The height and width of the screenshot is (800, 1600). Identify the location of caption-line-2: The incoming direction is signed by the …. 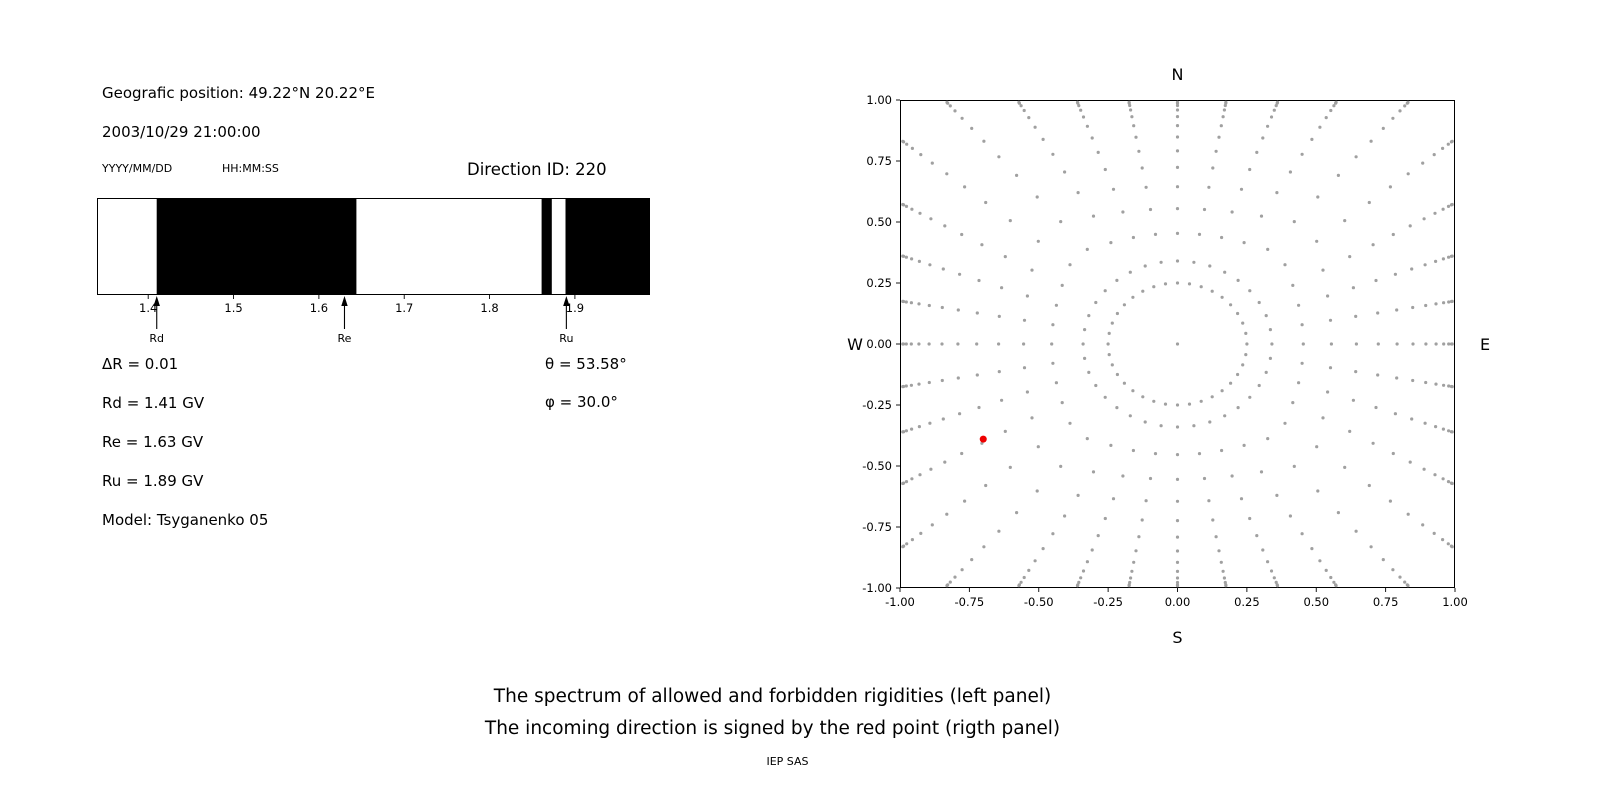
(772, 728).